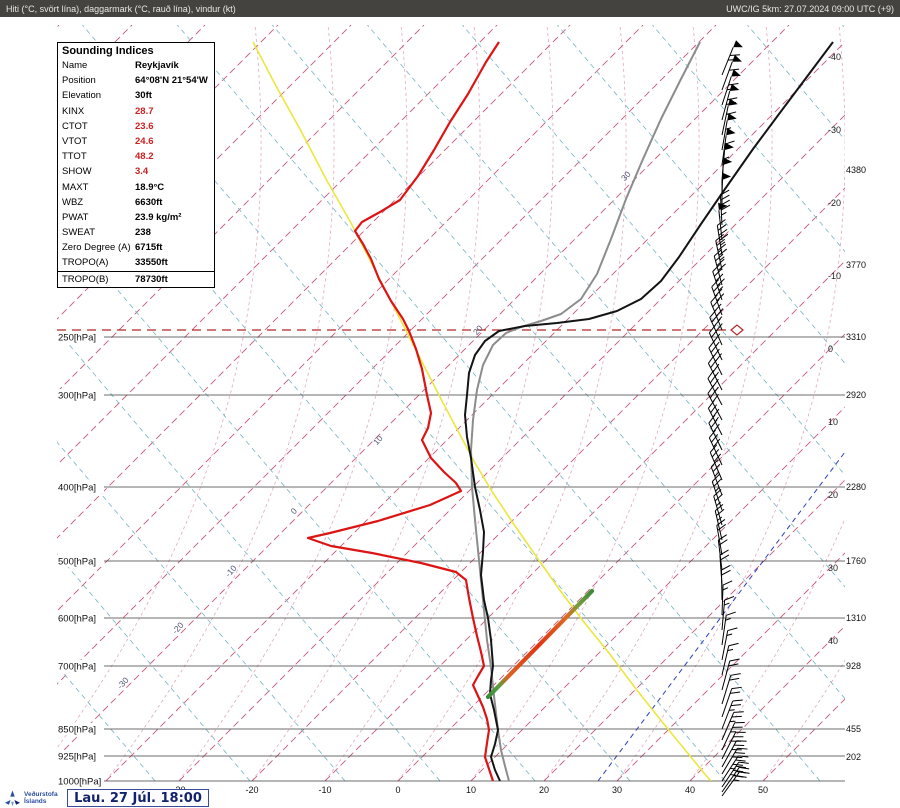 The image size is (900, 808). I want to click on index-value: 23.9 kg/m², so click(158, 217).